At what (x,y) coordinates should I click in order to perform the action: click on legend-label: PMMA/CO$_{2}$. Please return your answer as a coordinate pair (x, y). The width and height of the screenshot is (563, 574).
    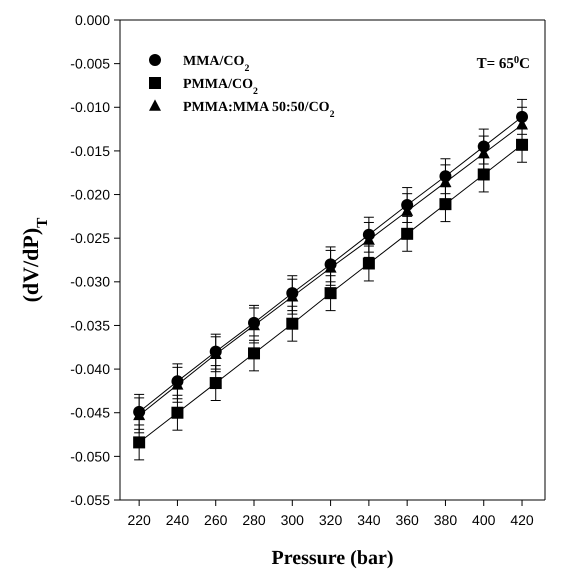
    Looking at the image, I should click on (220, 86).